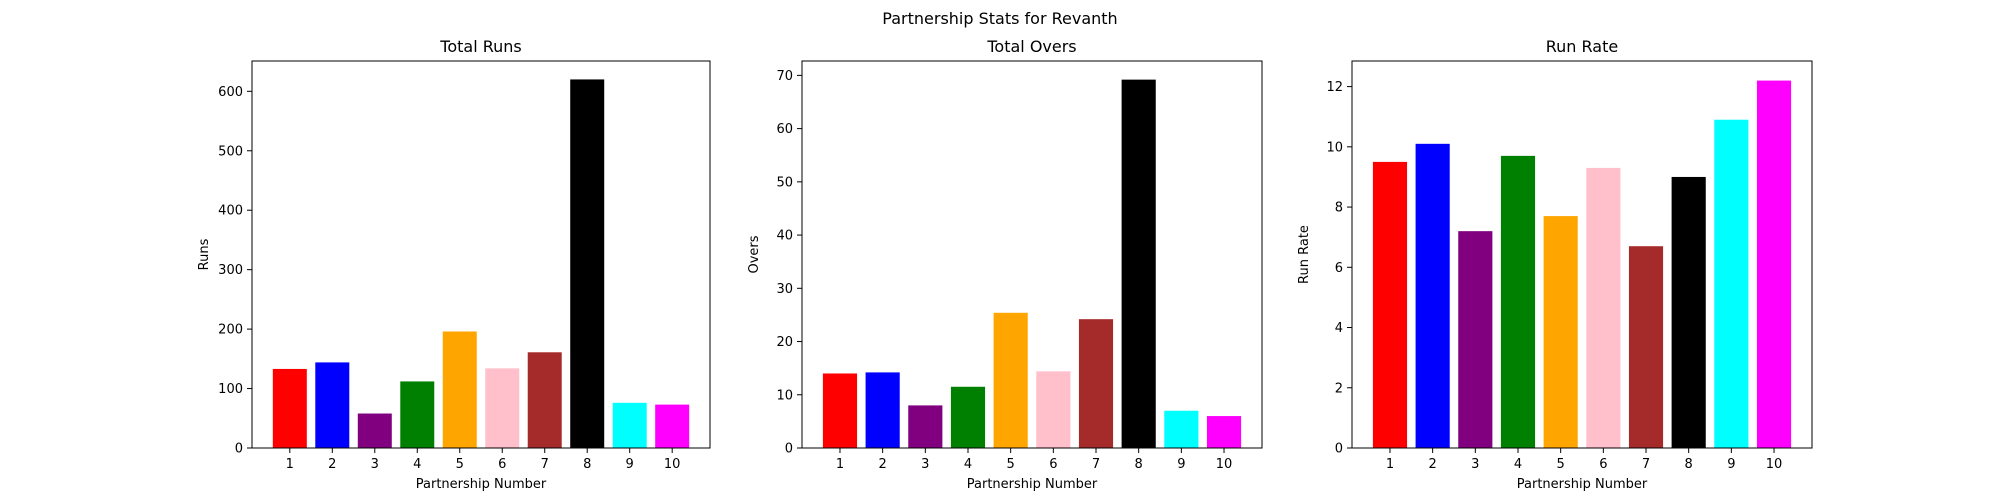 Image resolution: width=2000 pixels, height=504 pixels. What do you see at coordinates (784, 182) in the screenshot?
I see `y-tick-label: 50` at bounding box center [784, 182].